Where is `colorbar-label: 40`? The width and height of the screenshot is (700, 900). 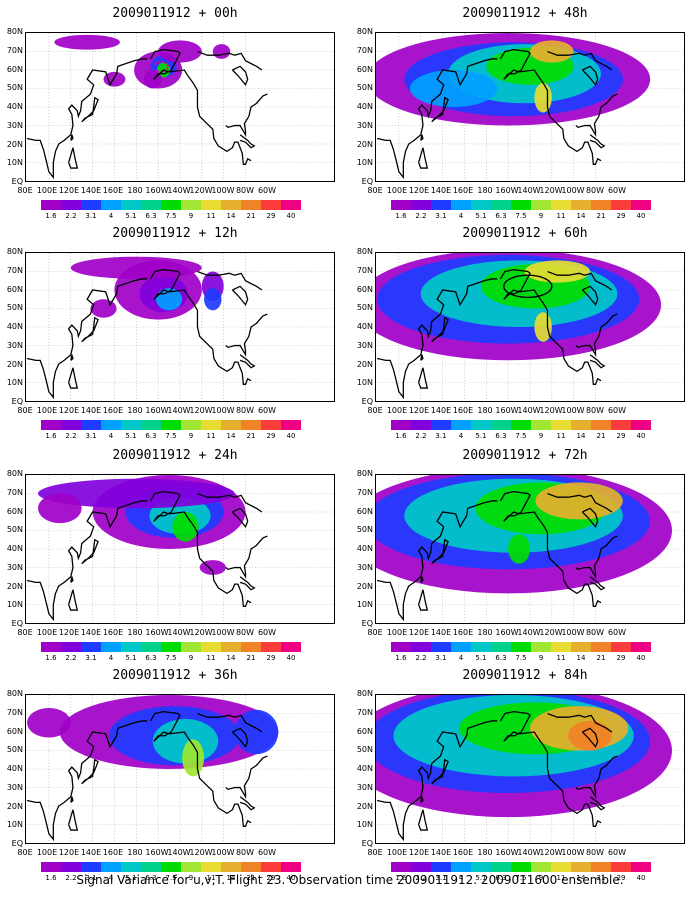
colorbar-label: 40 is located at coordinates (291, 878).